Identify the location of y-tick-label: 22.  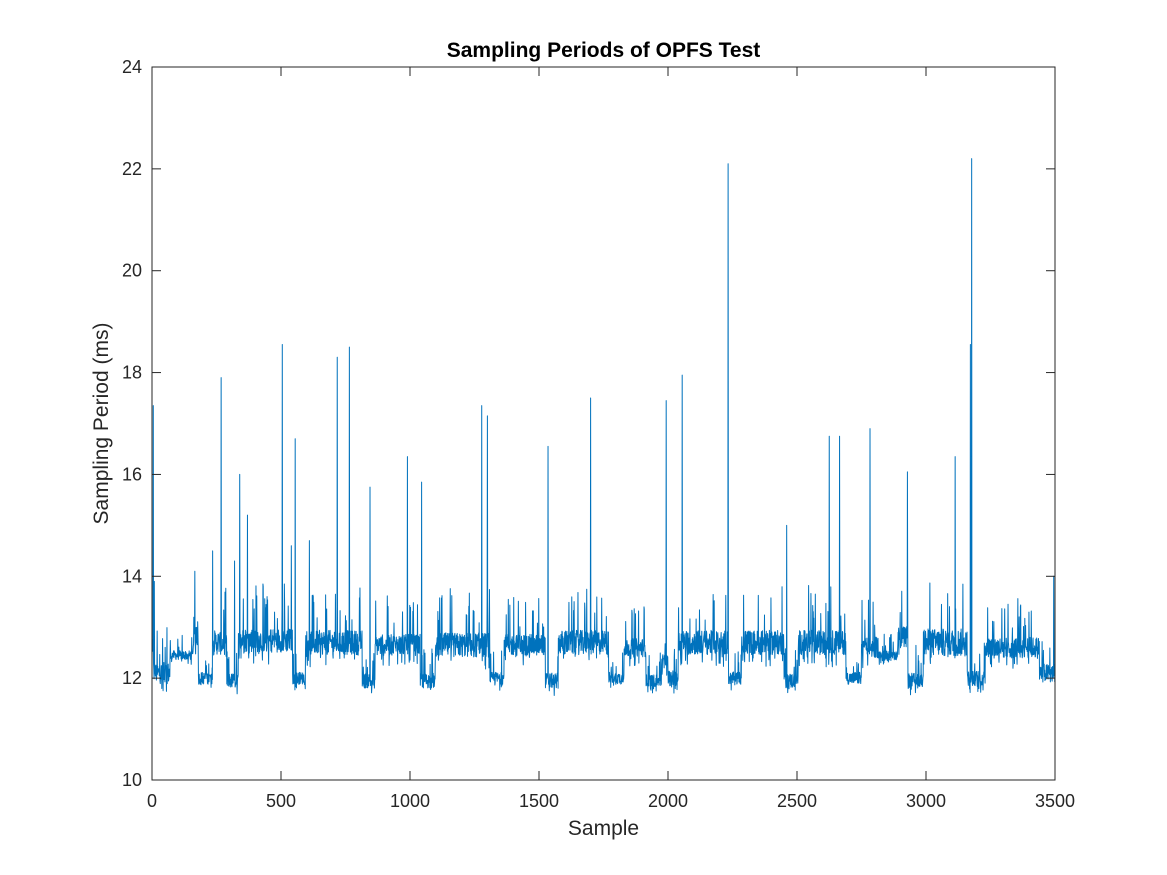
(132, 169).